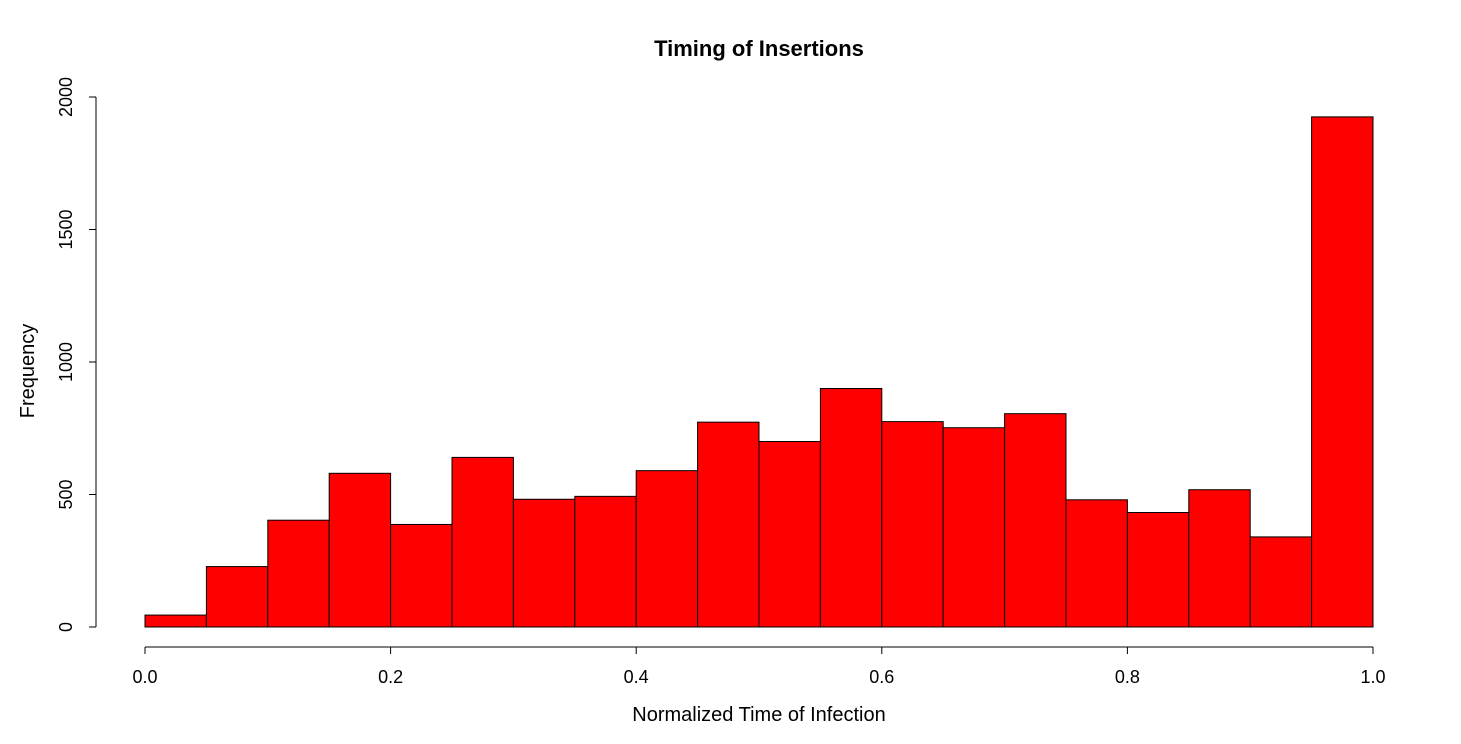 The image size is (1461, 744). I want to click on x-tick-label: 0.8, so click(1127, 677).